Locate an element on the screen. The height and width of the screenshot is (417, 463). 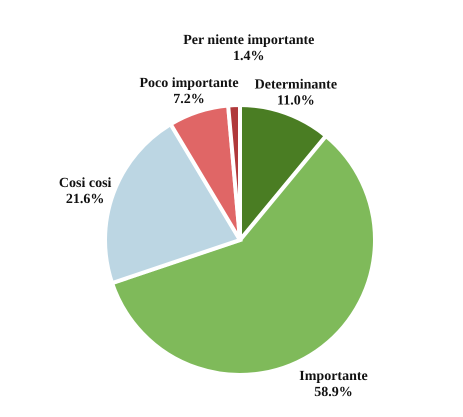
data-label: 58.9% is located at coordinates (333, 392).